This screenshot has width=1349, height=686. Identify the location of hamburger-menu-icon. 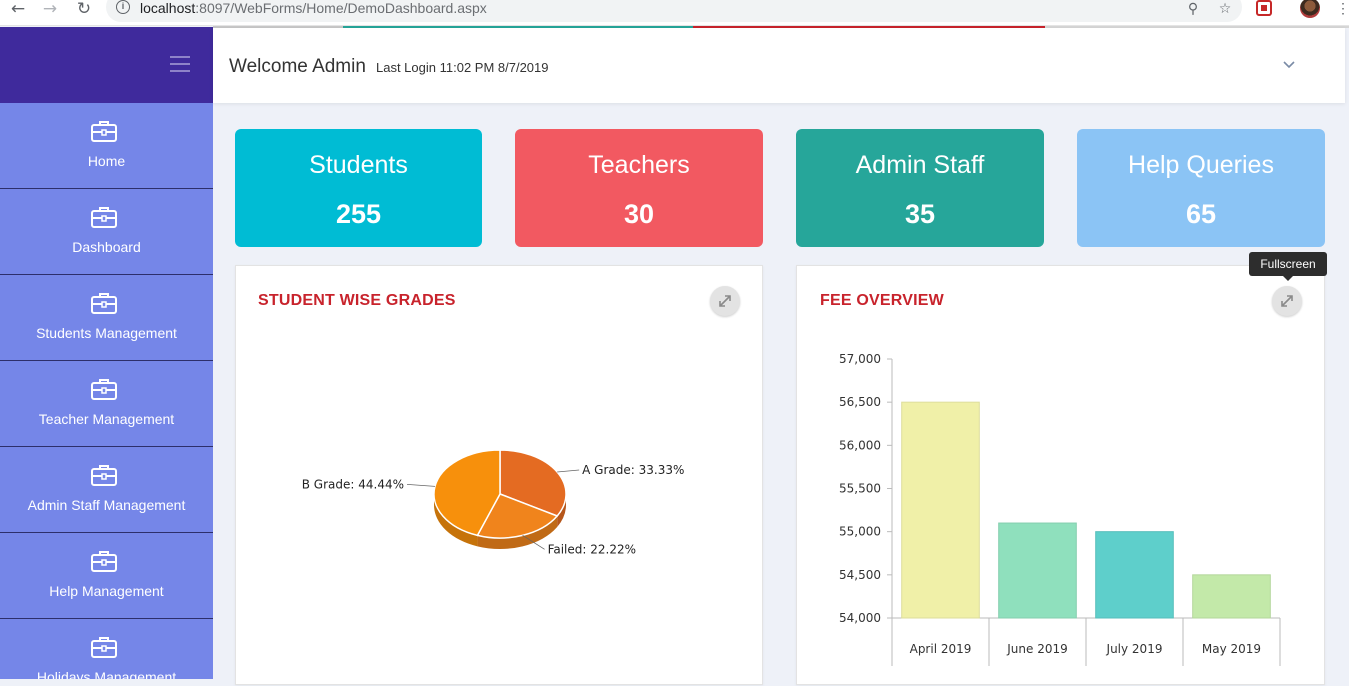
(180, 64).